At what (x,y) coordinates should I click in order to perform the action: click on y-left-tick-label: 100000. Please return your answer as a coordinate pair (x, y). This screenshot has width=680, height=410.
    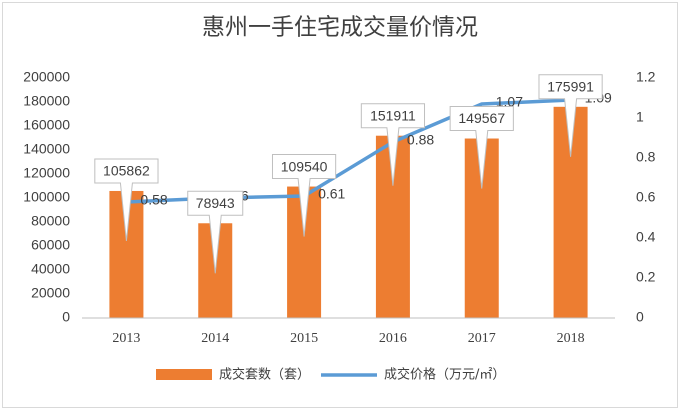
    Looking at the image, I should click on (46, 197).